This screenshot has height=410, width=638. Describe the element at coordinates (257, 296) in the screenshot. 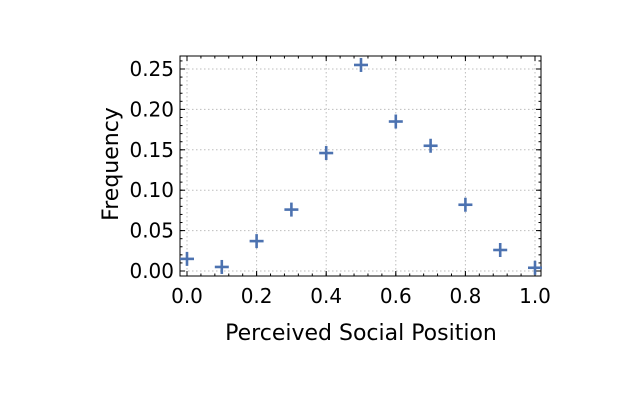

I see `x-tick-label: 0.2` at that location.